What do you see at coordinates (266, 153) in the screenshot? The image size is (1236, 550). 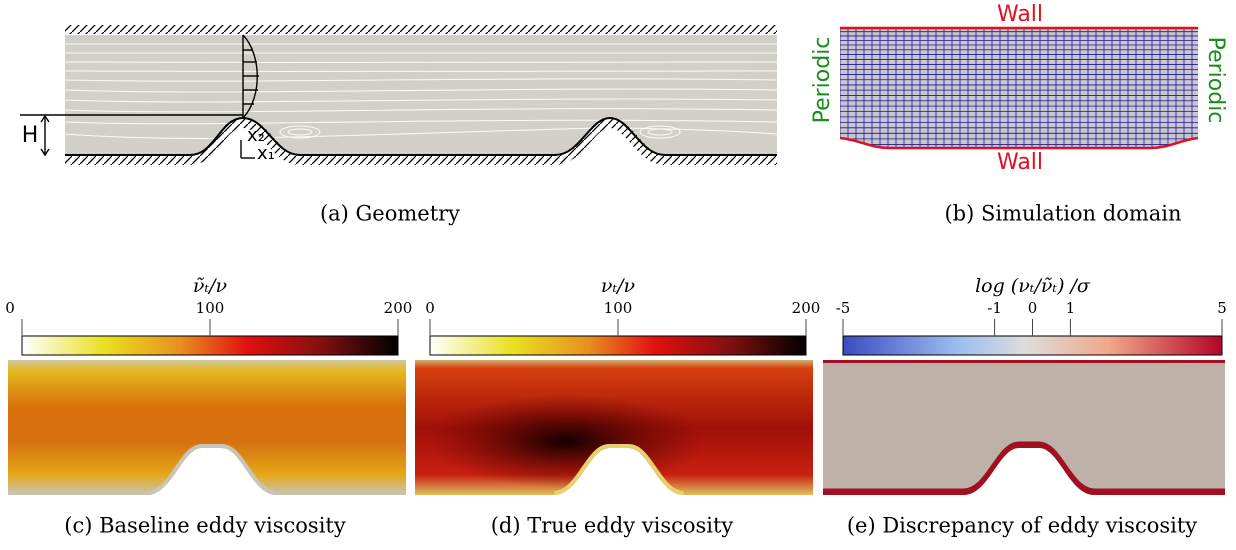 I see `axis-label: x₁` at bounding box center [266, 153].